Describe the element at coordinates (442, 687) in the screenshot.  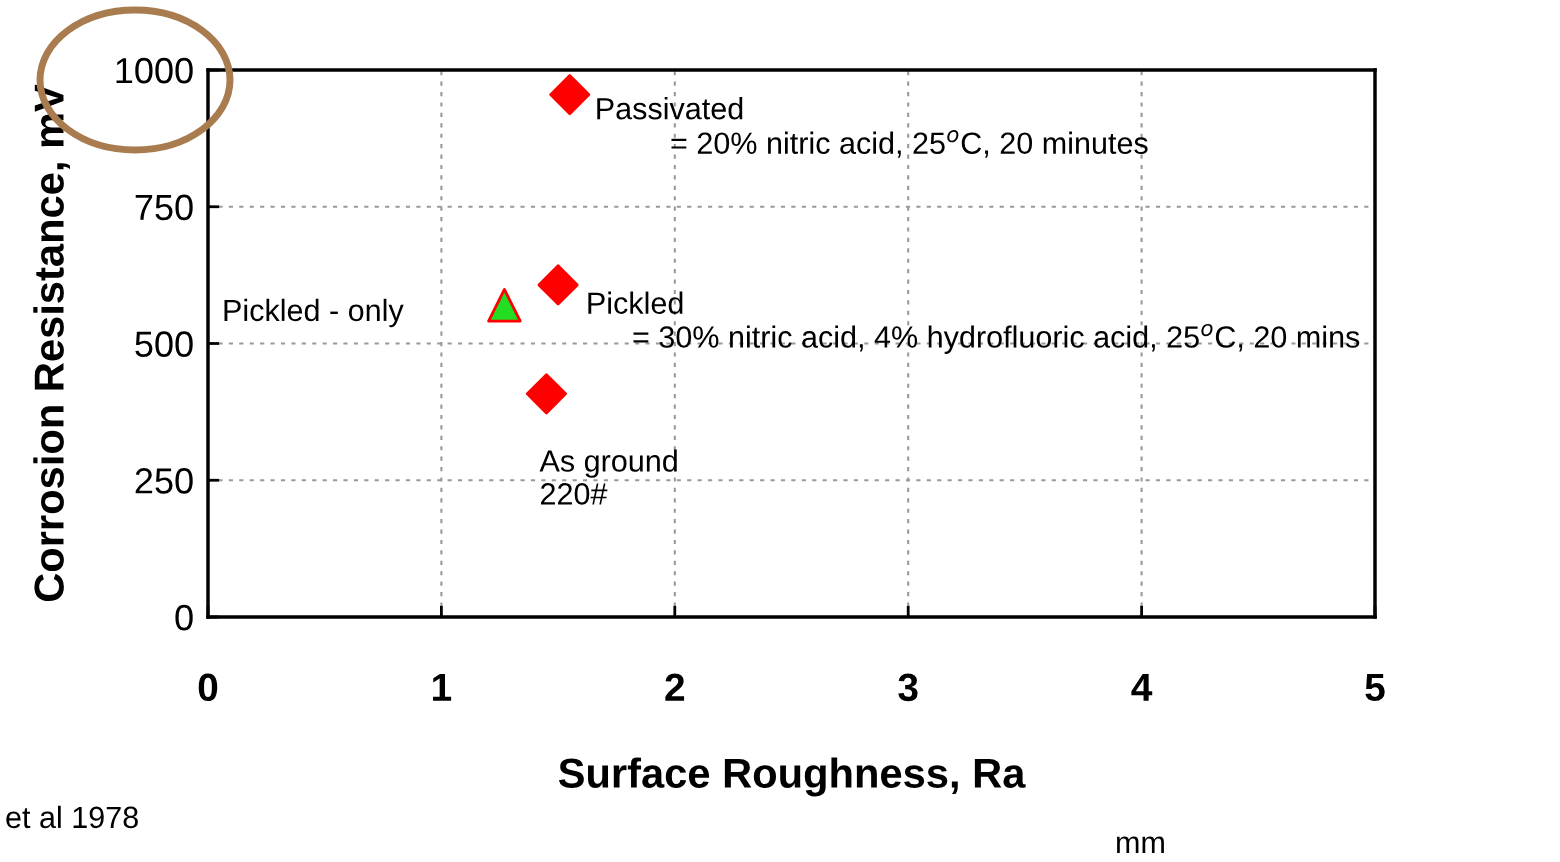
I see `x-tick-label: 1` at that location.